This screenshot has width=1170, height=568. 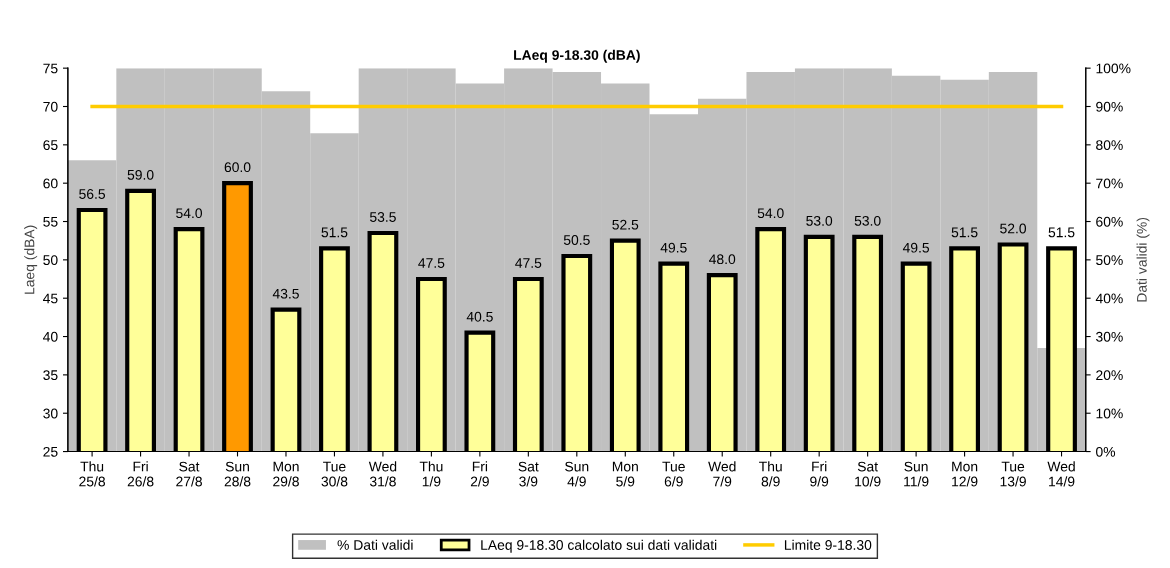 What do you see at coordinates (577, 56) in the screenshot?
I see `chart-title: LAeq 9-18.30 (dBA)` at bounding box center [577, 56].